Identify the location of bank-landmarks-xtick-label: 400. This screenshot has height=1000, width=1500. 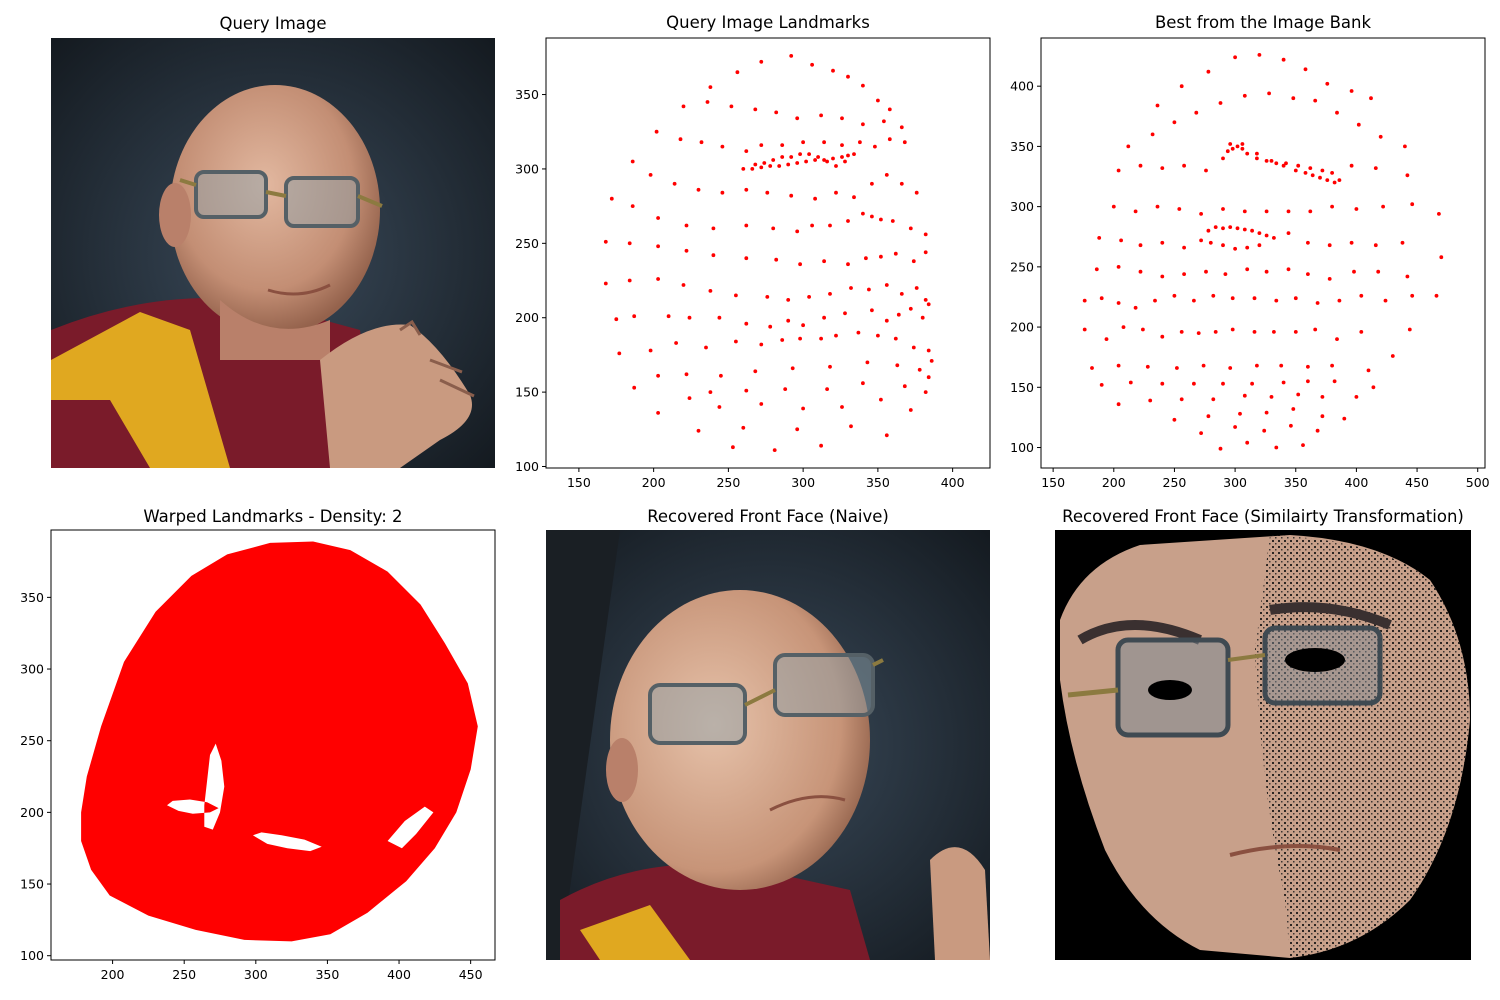
(1356, 482).